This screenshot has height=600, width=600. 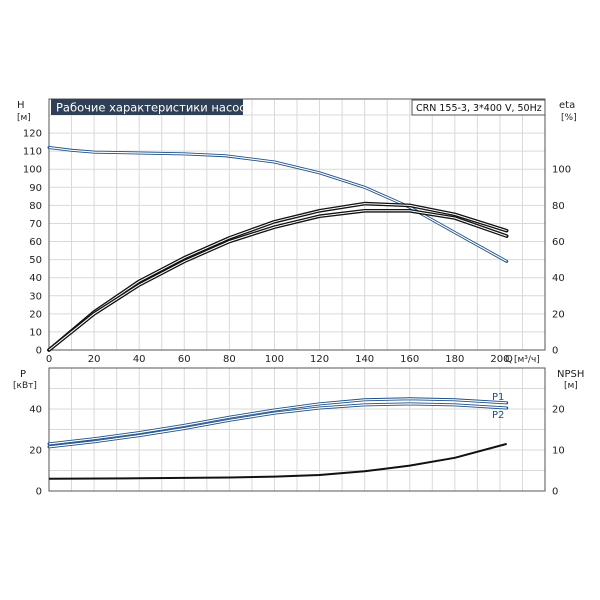 What do you see at coordinates (555, 351) in the screenshot?
I see `y-tick-label-right-top: 0` at bounding box center [555, 351].